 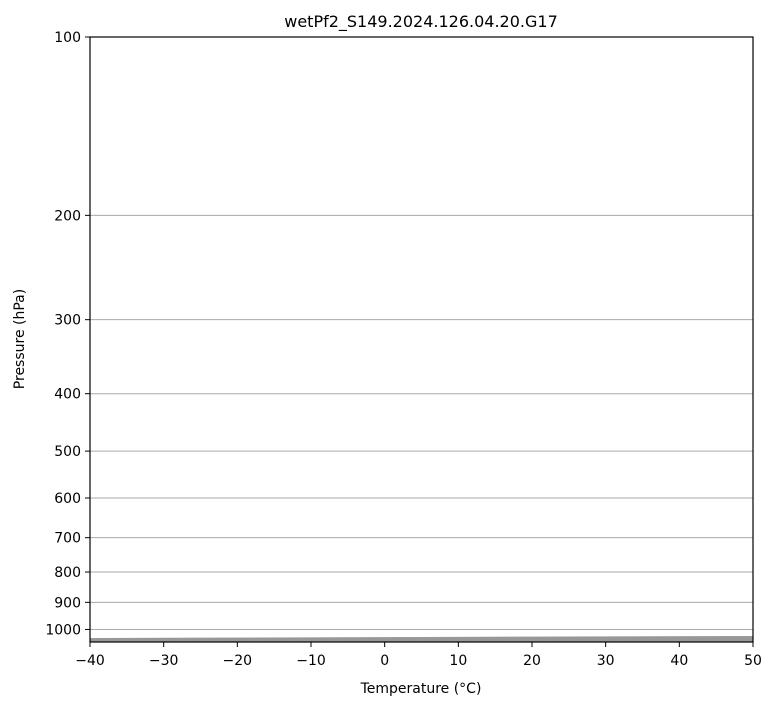 I want to click on y-tick-label: 600, so click(x=67, y=499).